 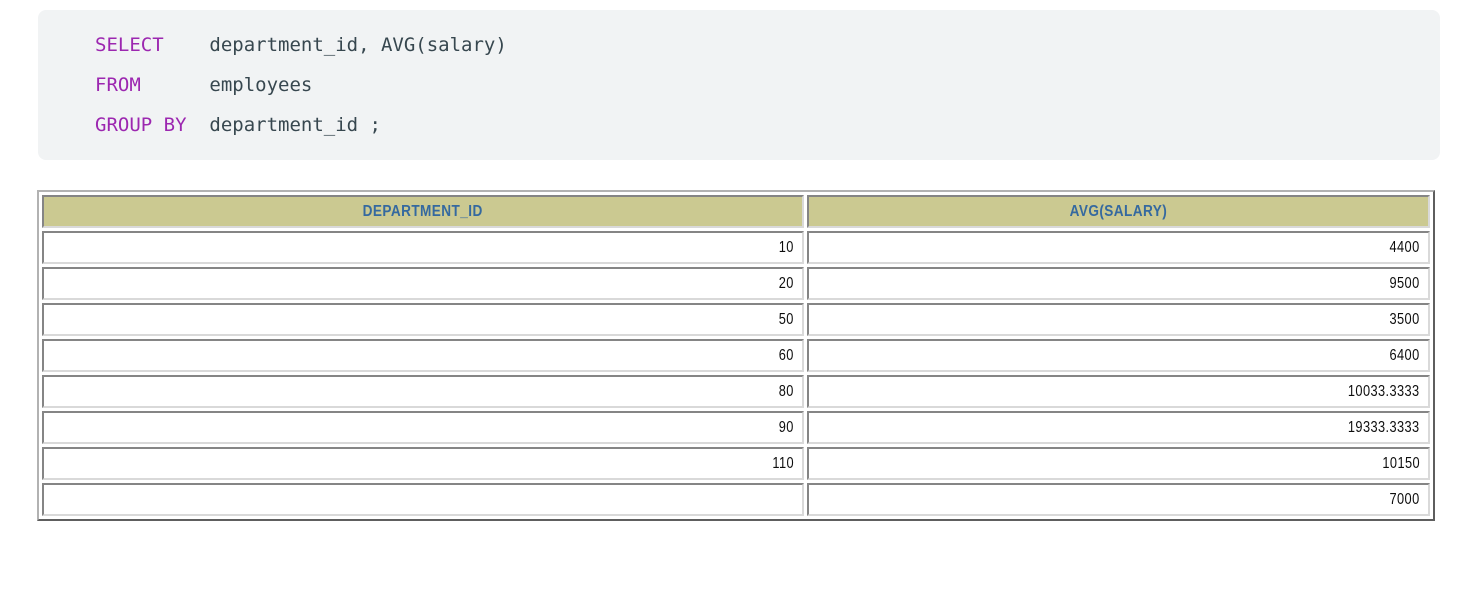 I want to click on cell-value: 50, so click(x=786, y=319).